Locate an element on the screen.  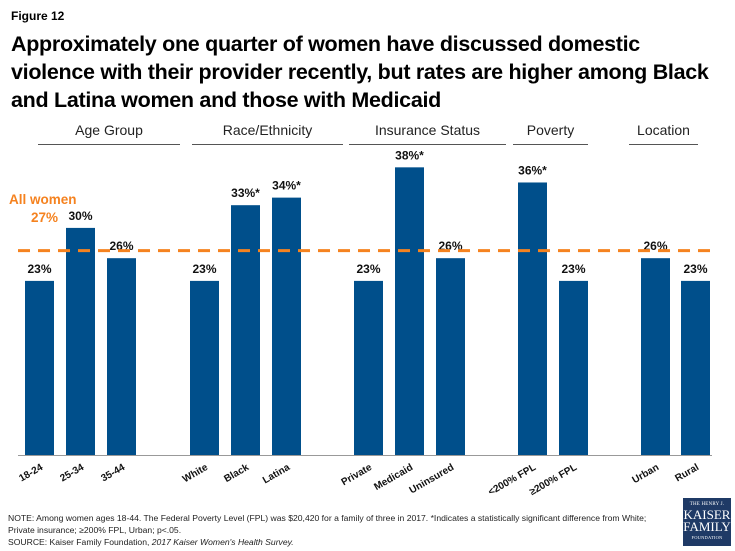
group-label: Race/Ethnicity is located at coordinates (267, 130).